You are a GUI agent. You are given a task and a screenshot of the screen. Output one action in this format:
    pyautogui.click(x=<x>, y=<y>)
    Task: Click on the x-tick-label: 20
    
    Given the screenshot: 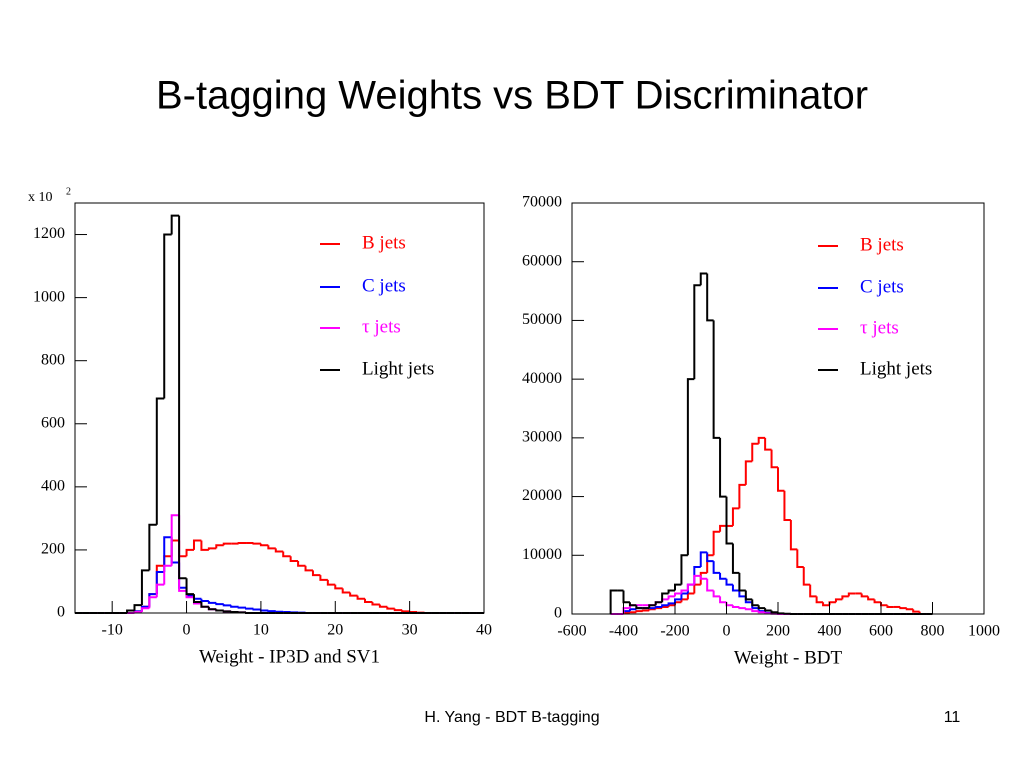 What is the action you would take?
    pyautogui.click(x=335, y=630)
    